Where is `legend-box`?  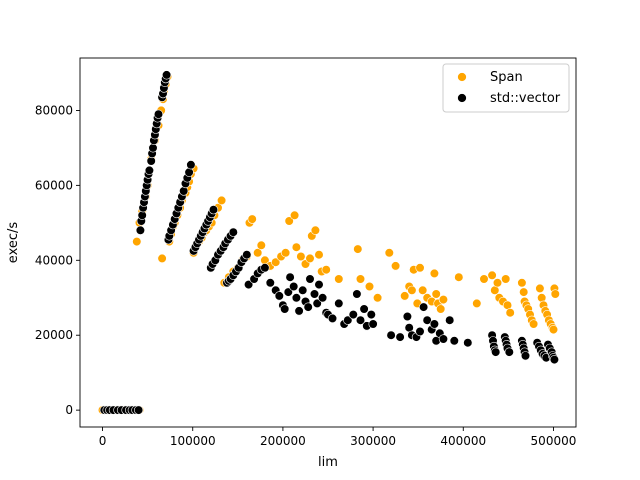
legend-box is located at coordinates (506, 88).